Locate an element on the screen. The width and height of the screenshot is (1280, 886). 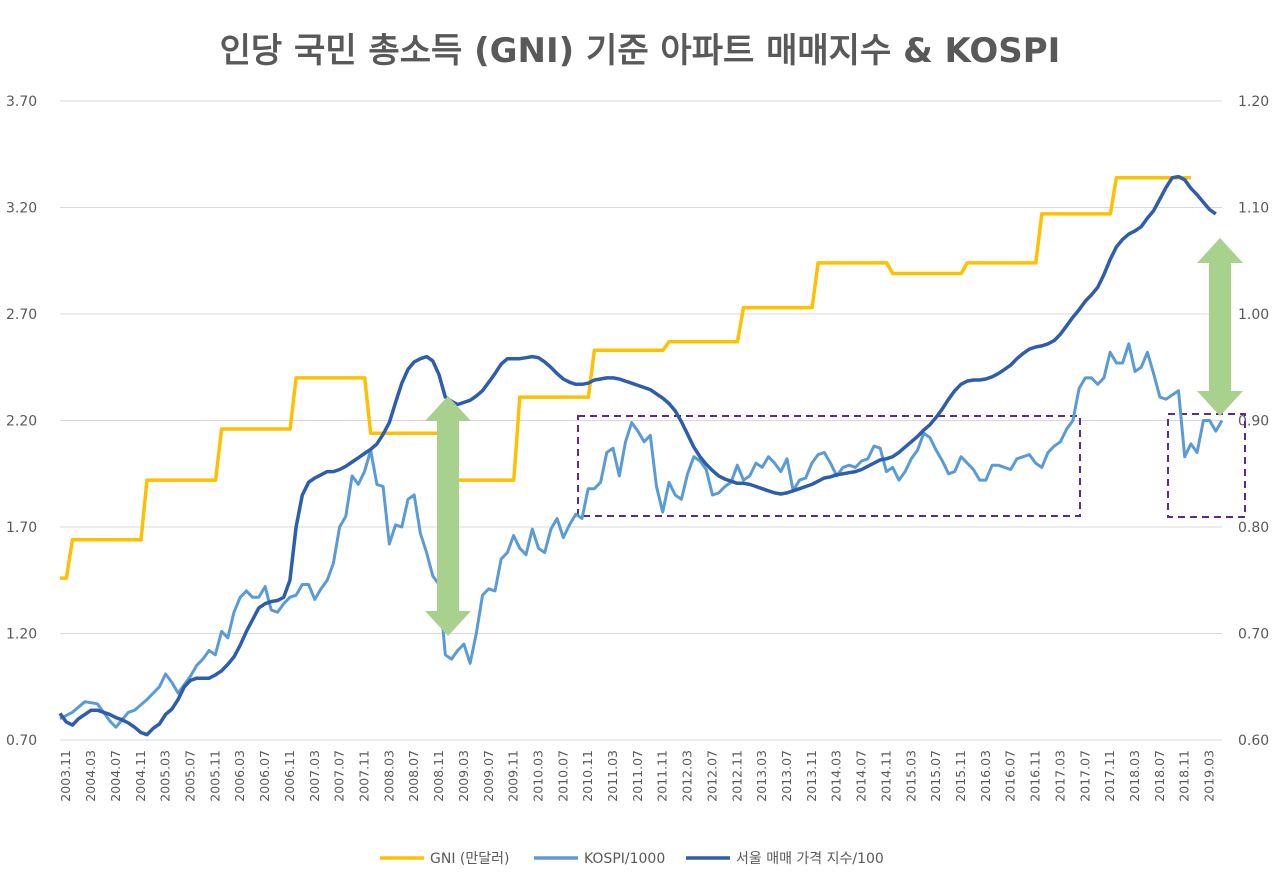
highlight-box-sideways-market is located at coordinates (829, 466).